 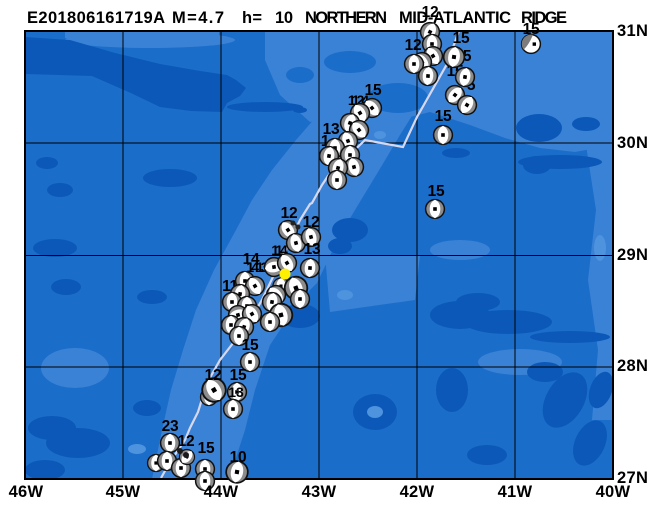 I want to click on svg-text: 23, so click(x=170, y=426).